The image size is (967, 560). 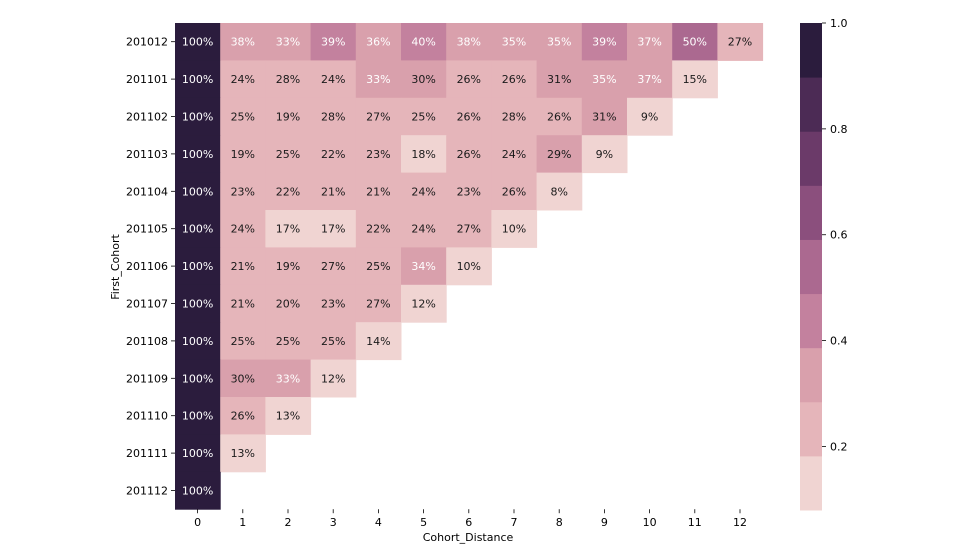 What do you see at coordinates (147, 229) in the screenshot?
I see `y-tick-label: 201105` at bounding box center [147, 229].